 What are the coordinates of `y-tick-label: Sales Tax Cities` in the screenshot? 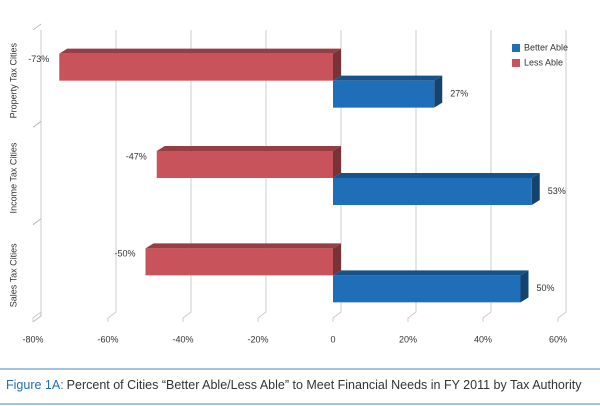 It's located at (13, 275).